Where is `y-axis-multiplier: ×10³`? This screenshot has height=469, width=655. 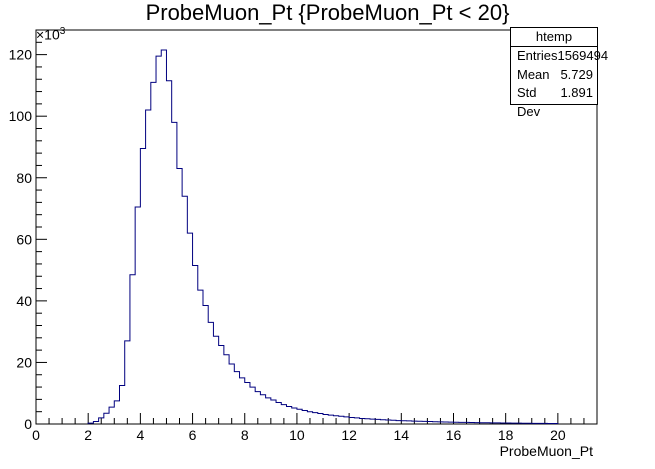
y-axis-multiplier: ×10³ is located at coordinates (50, 34).